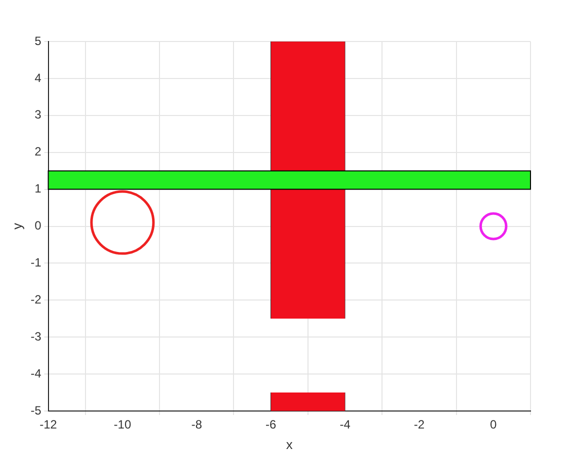  I want to click on y-tick-label: -3, so click(36, 336).